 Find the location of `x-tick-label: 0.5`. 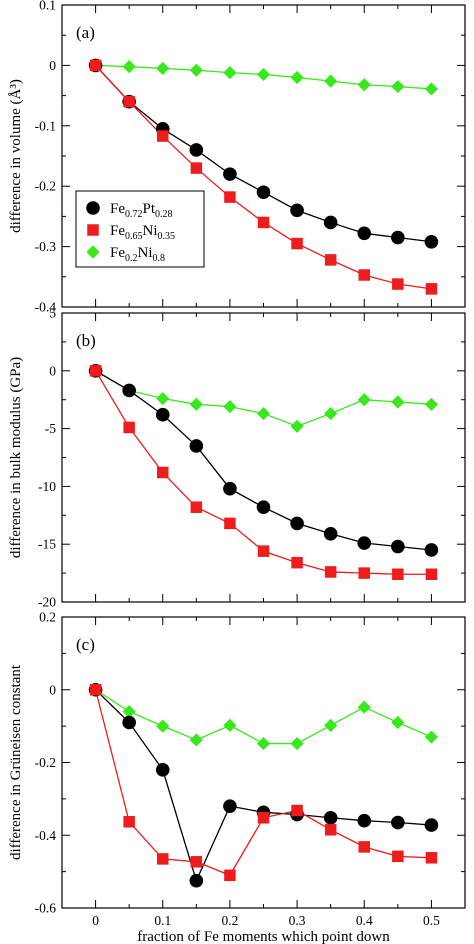

x-tick-label: 0.5 is located at coordinates (431, 920).